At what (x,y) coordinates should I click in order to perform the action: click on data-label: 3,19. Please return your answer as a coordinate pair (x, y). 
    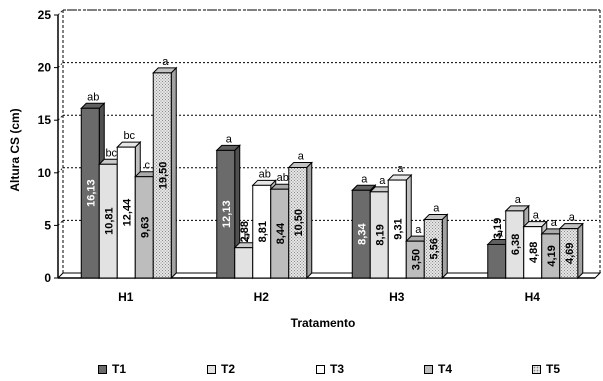
    Looking at the image, I should click on (498, 228).